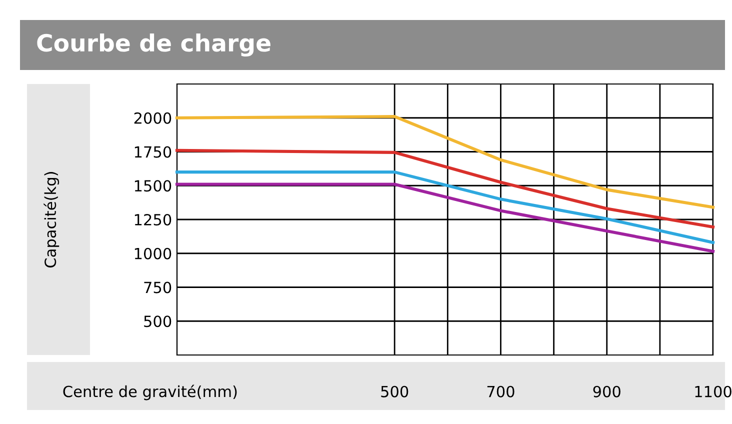 This screenshot has height=424, width=732. What do you see at coordinates (606, 392) in the screenshot?
I see `x-tick-label: 900` at bounding box center [606, 392].